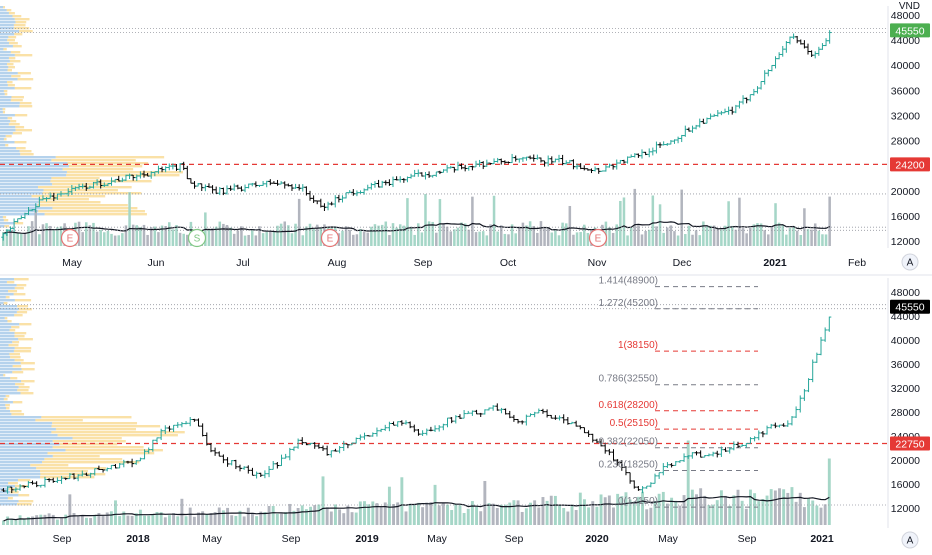 The width and height of the screenshot is (932, 555). What do you see at coordinates (291, 539) in the screenshot?
I see `x-tick-label: Sep` at bounding box center [291, 539].